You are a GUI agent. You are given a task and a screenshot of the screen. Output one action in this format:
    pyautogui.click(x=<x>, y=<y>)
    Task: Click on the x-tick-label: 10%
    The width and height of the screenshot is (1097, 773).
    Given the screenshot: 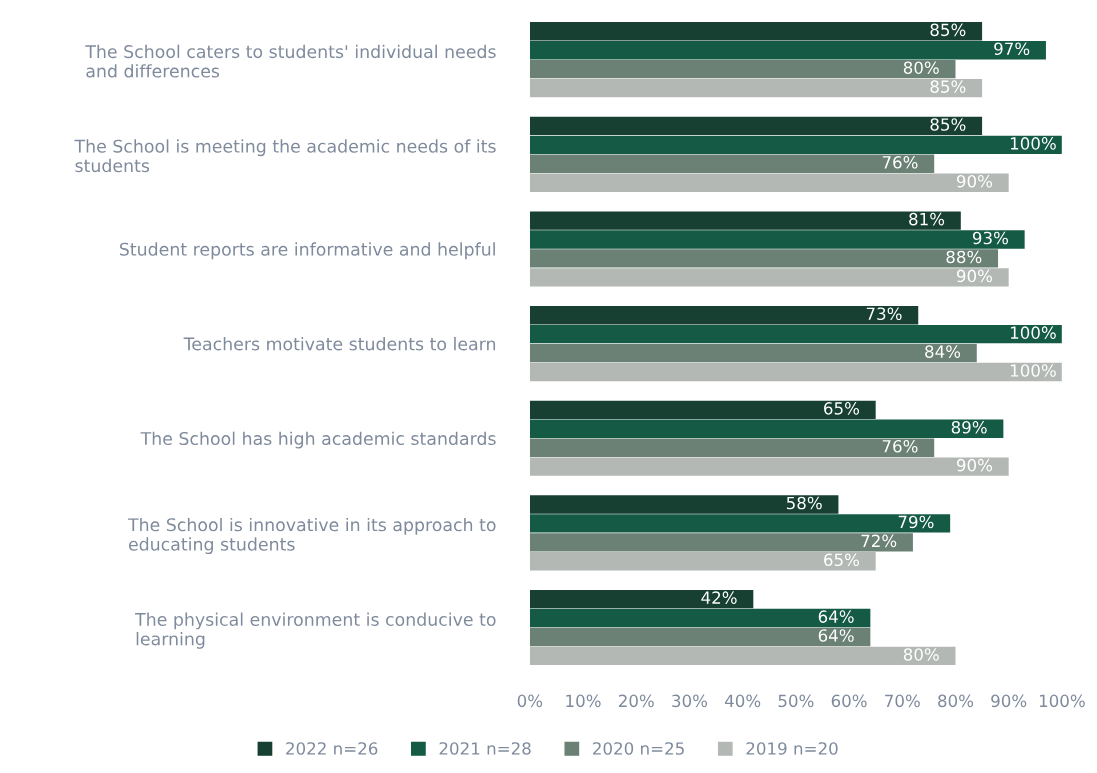 What is the action you would take?
    pyautogui.click(x=583, y=701)
    